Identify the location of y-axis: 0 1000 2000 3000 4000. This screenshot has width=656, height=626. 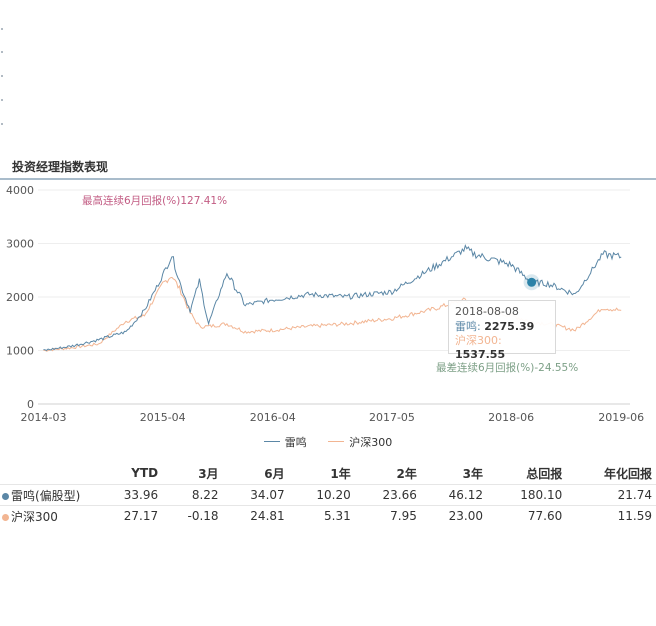
(20, 297).